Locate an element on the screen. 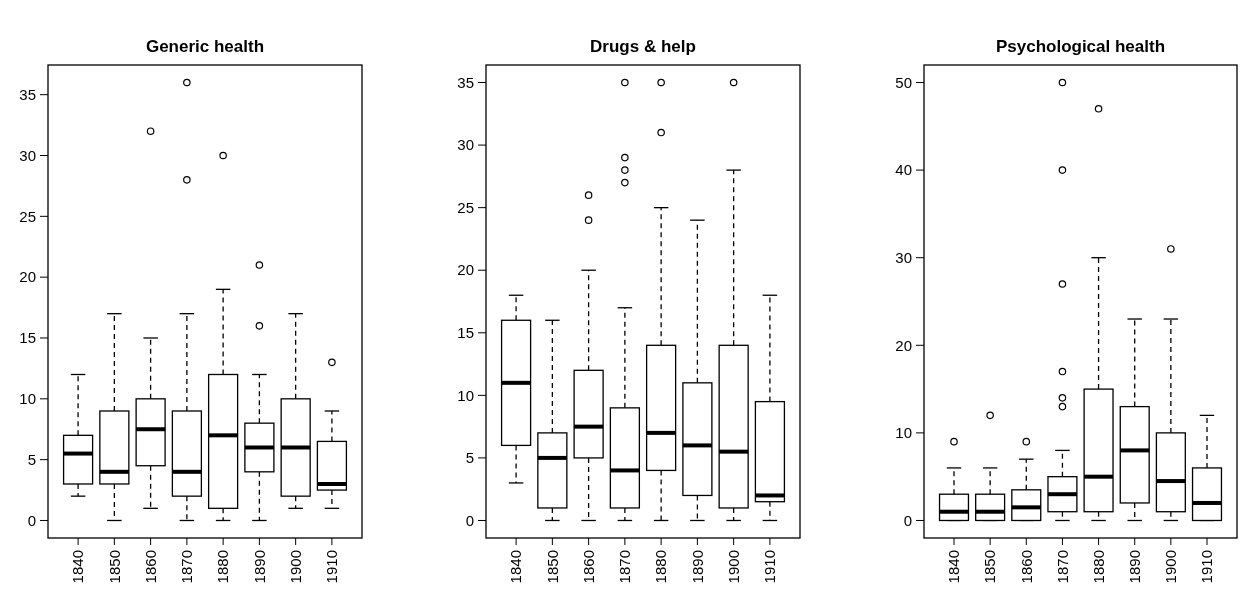  chart-title: Psychological health is located at coordinates (1080, 46).